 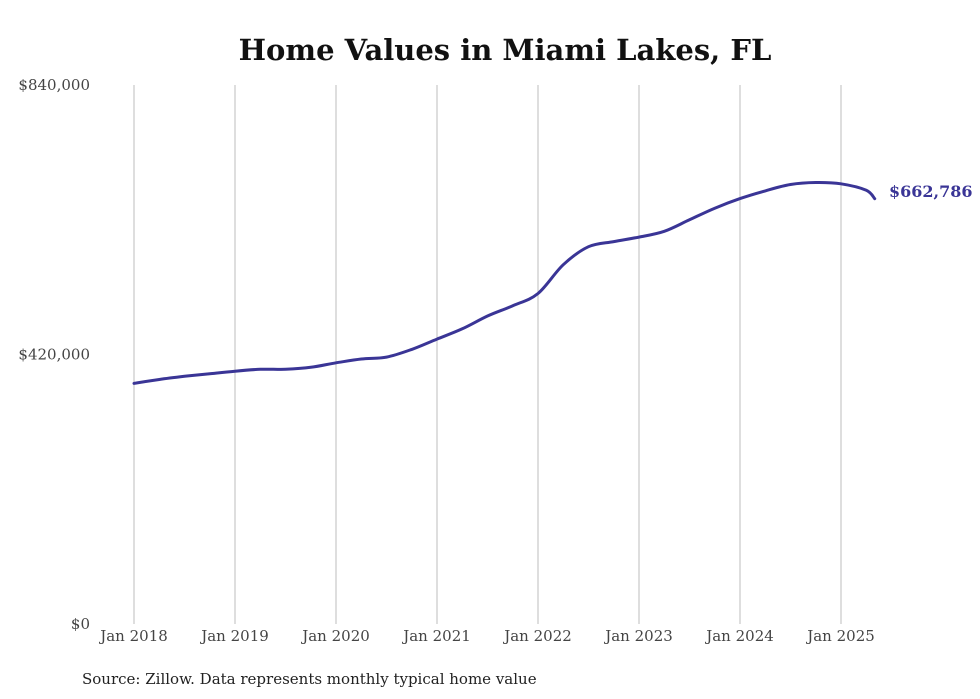 What do you see at coordinates (234, 636) in the screenshot?
I see `x-tick-label: Jan 2019` at bounding box center [234, 636].